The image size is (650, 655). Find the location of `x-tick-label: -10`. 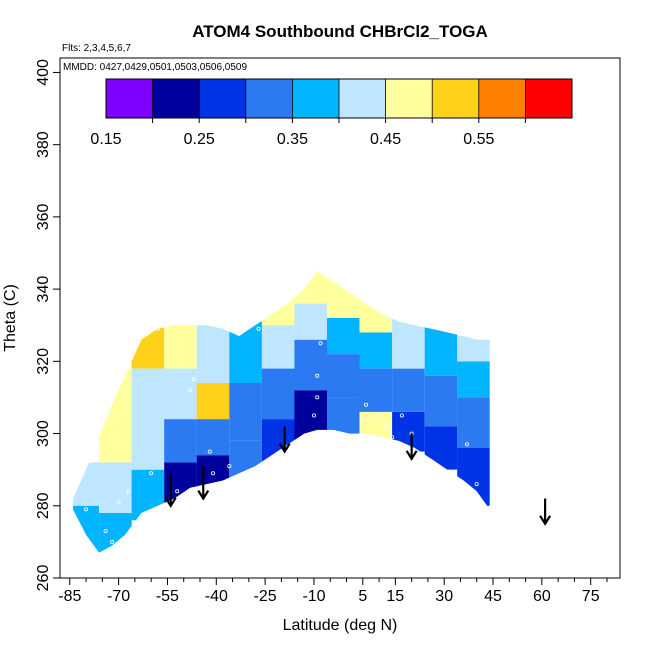

x-tick-label: -10 is located at coordinates (313, 596).